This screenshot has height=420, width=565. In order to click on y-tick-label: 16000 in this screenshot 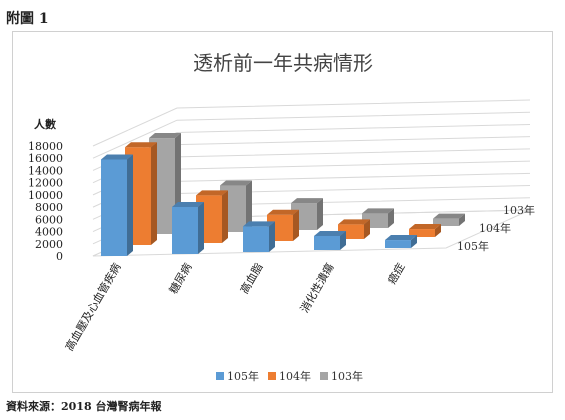, I will do `click(45, 158)`.